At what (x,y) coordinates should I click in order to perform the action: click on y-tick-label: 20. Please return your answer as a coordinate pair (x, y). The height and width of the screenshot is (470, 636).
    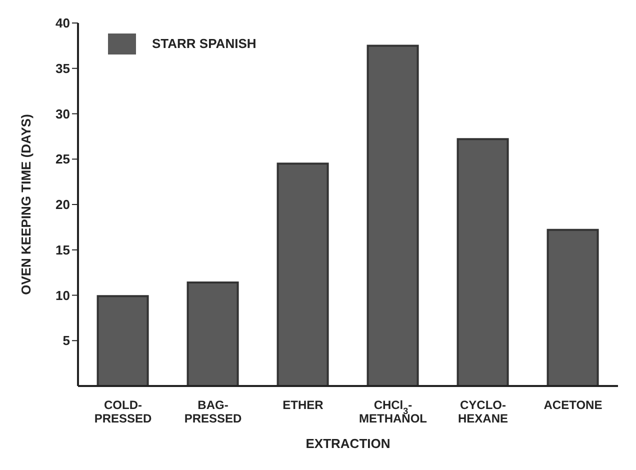
    Looking at the image, I should click on (63, 204).